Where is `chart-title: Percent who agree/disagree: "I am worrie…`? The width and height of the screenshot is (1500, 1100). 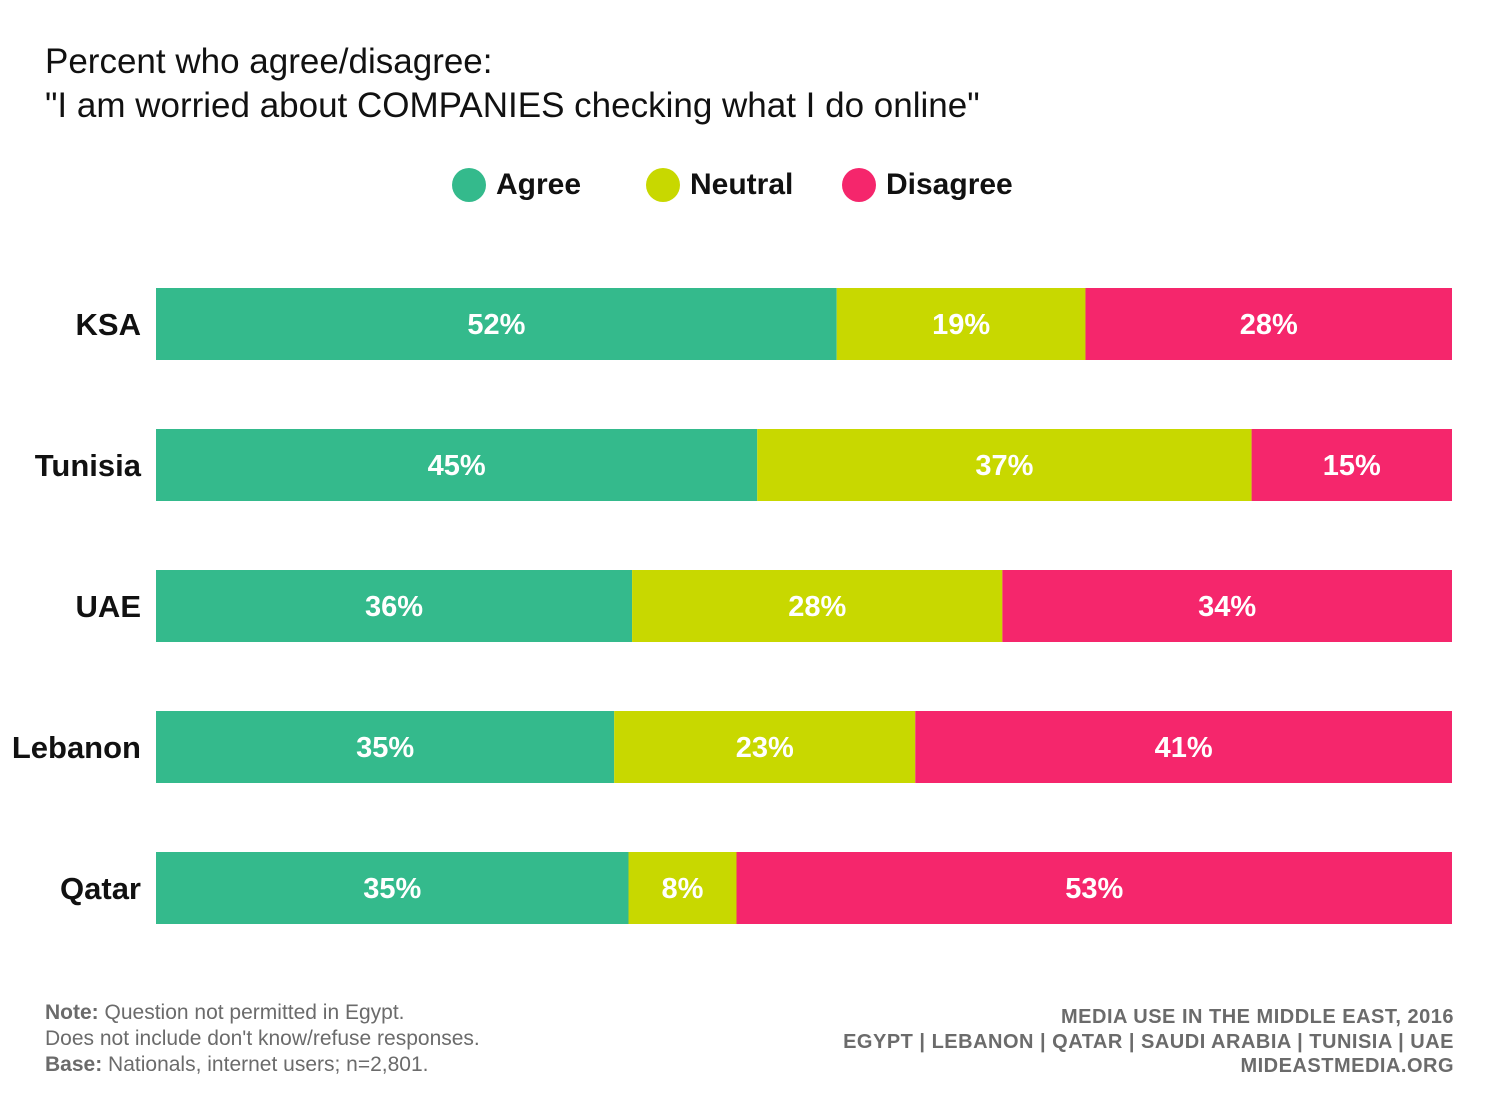 chart-title: Percent who agree/disagree: "I am worrie… is located at coordinates (695, 84).